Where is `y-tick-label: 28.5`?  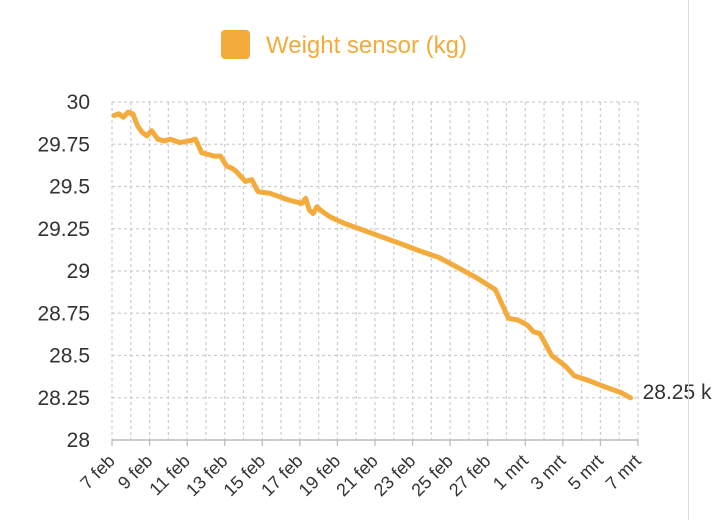 y-tick-label: 28.5 is located at coordinates (69, 356).